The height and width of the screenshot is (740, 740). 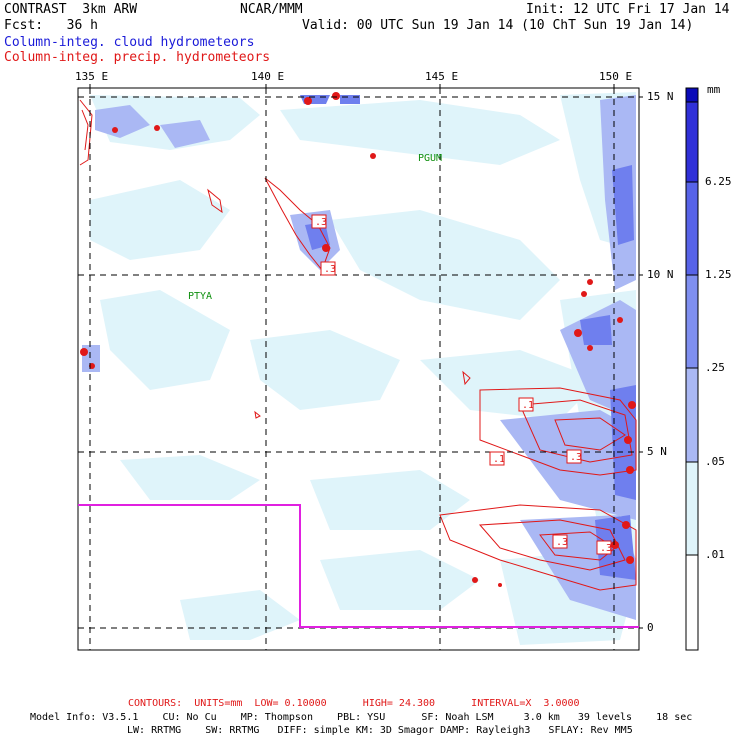 I want to click on org-label: NCAR/MMM, so click(x=271, y=9).